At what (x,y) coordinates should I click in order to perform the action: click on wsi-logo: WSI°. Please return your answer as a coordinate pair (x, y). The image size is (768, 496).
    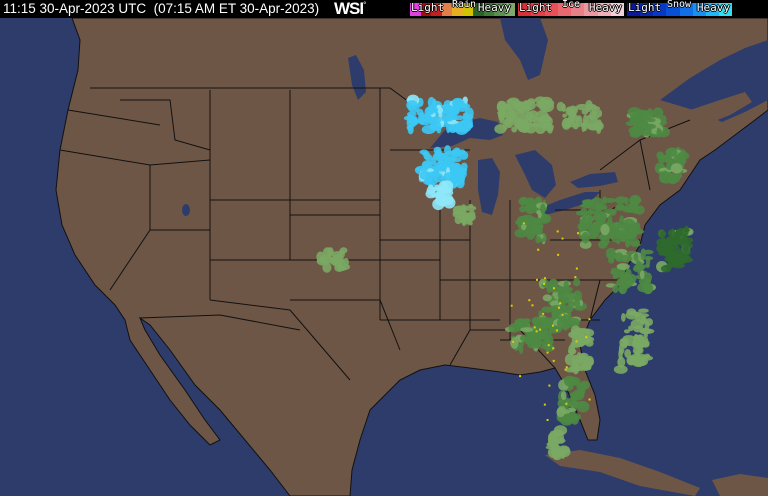
    Looking at the image, I should click on (350, 9).